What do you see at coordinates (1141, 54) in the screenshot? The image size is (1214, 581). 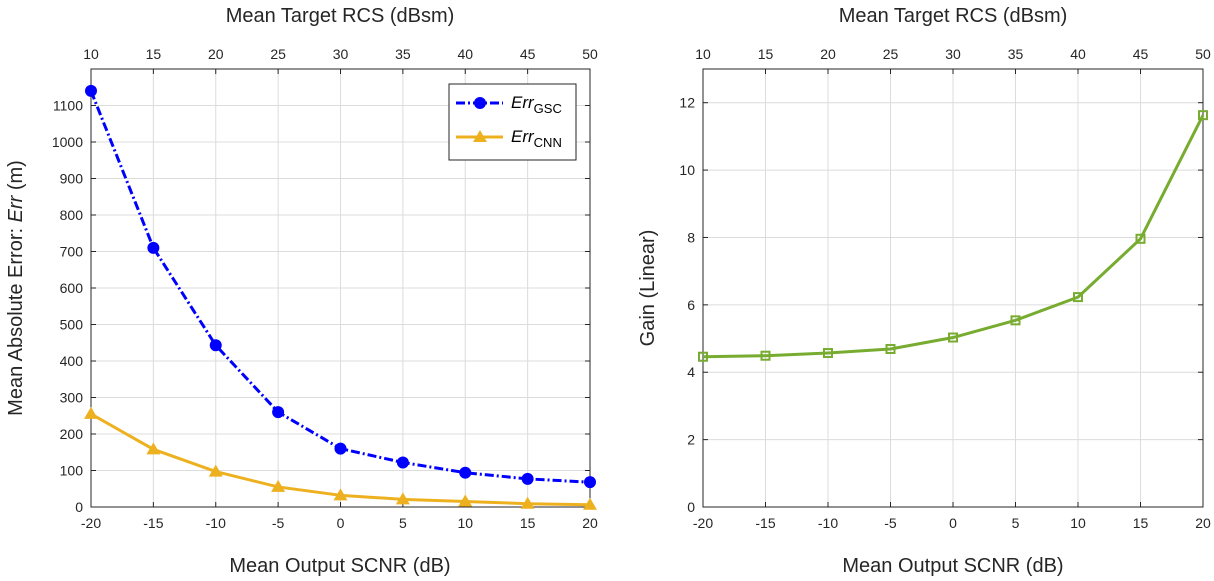 I see `gain-top-x-tick-label: 45` at bounding box center [1141, 54].